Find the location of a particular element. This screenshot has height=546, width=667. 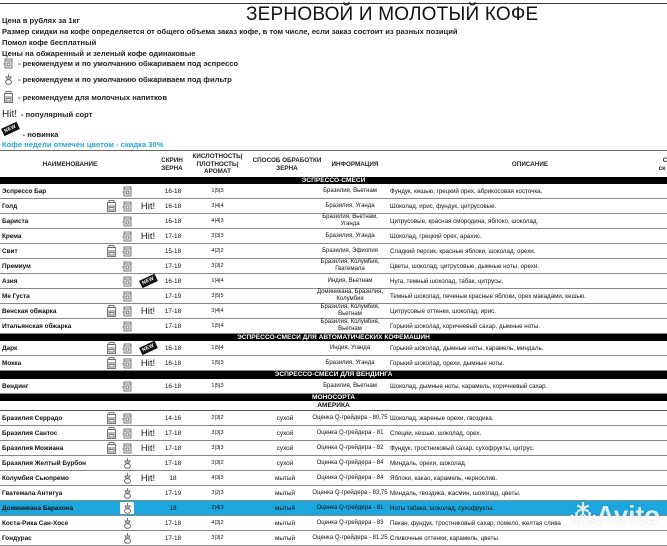

processing-method: мытый is located at coordinates (285, 478).